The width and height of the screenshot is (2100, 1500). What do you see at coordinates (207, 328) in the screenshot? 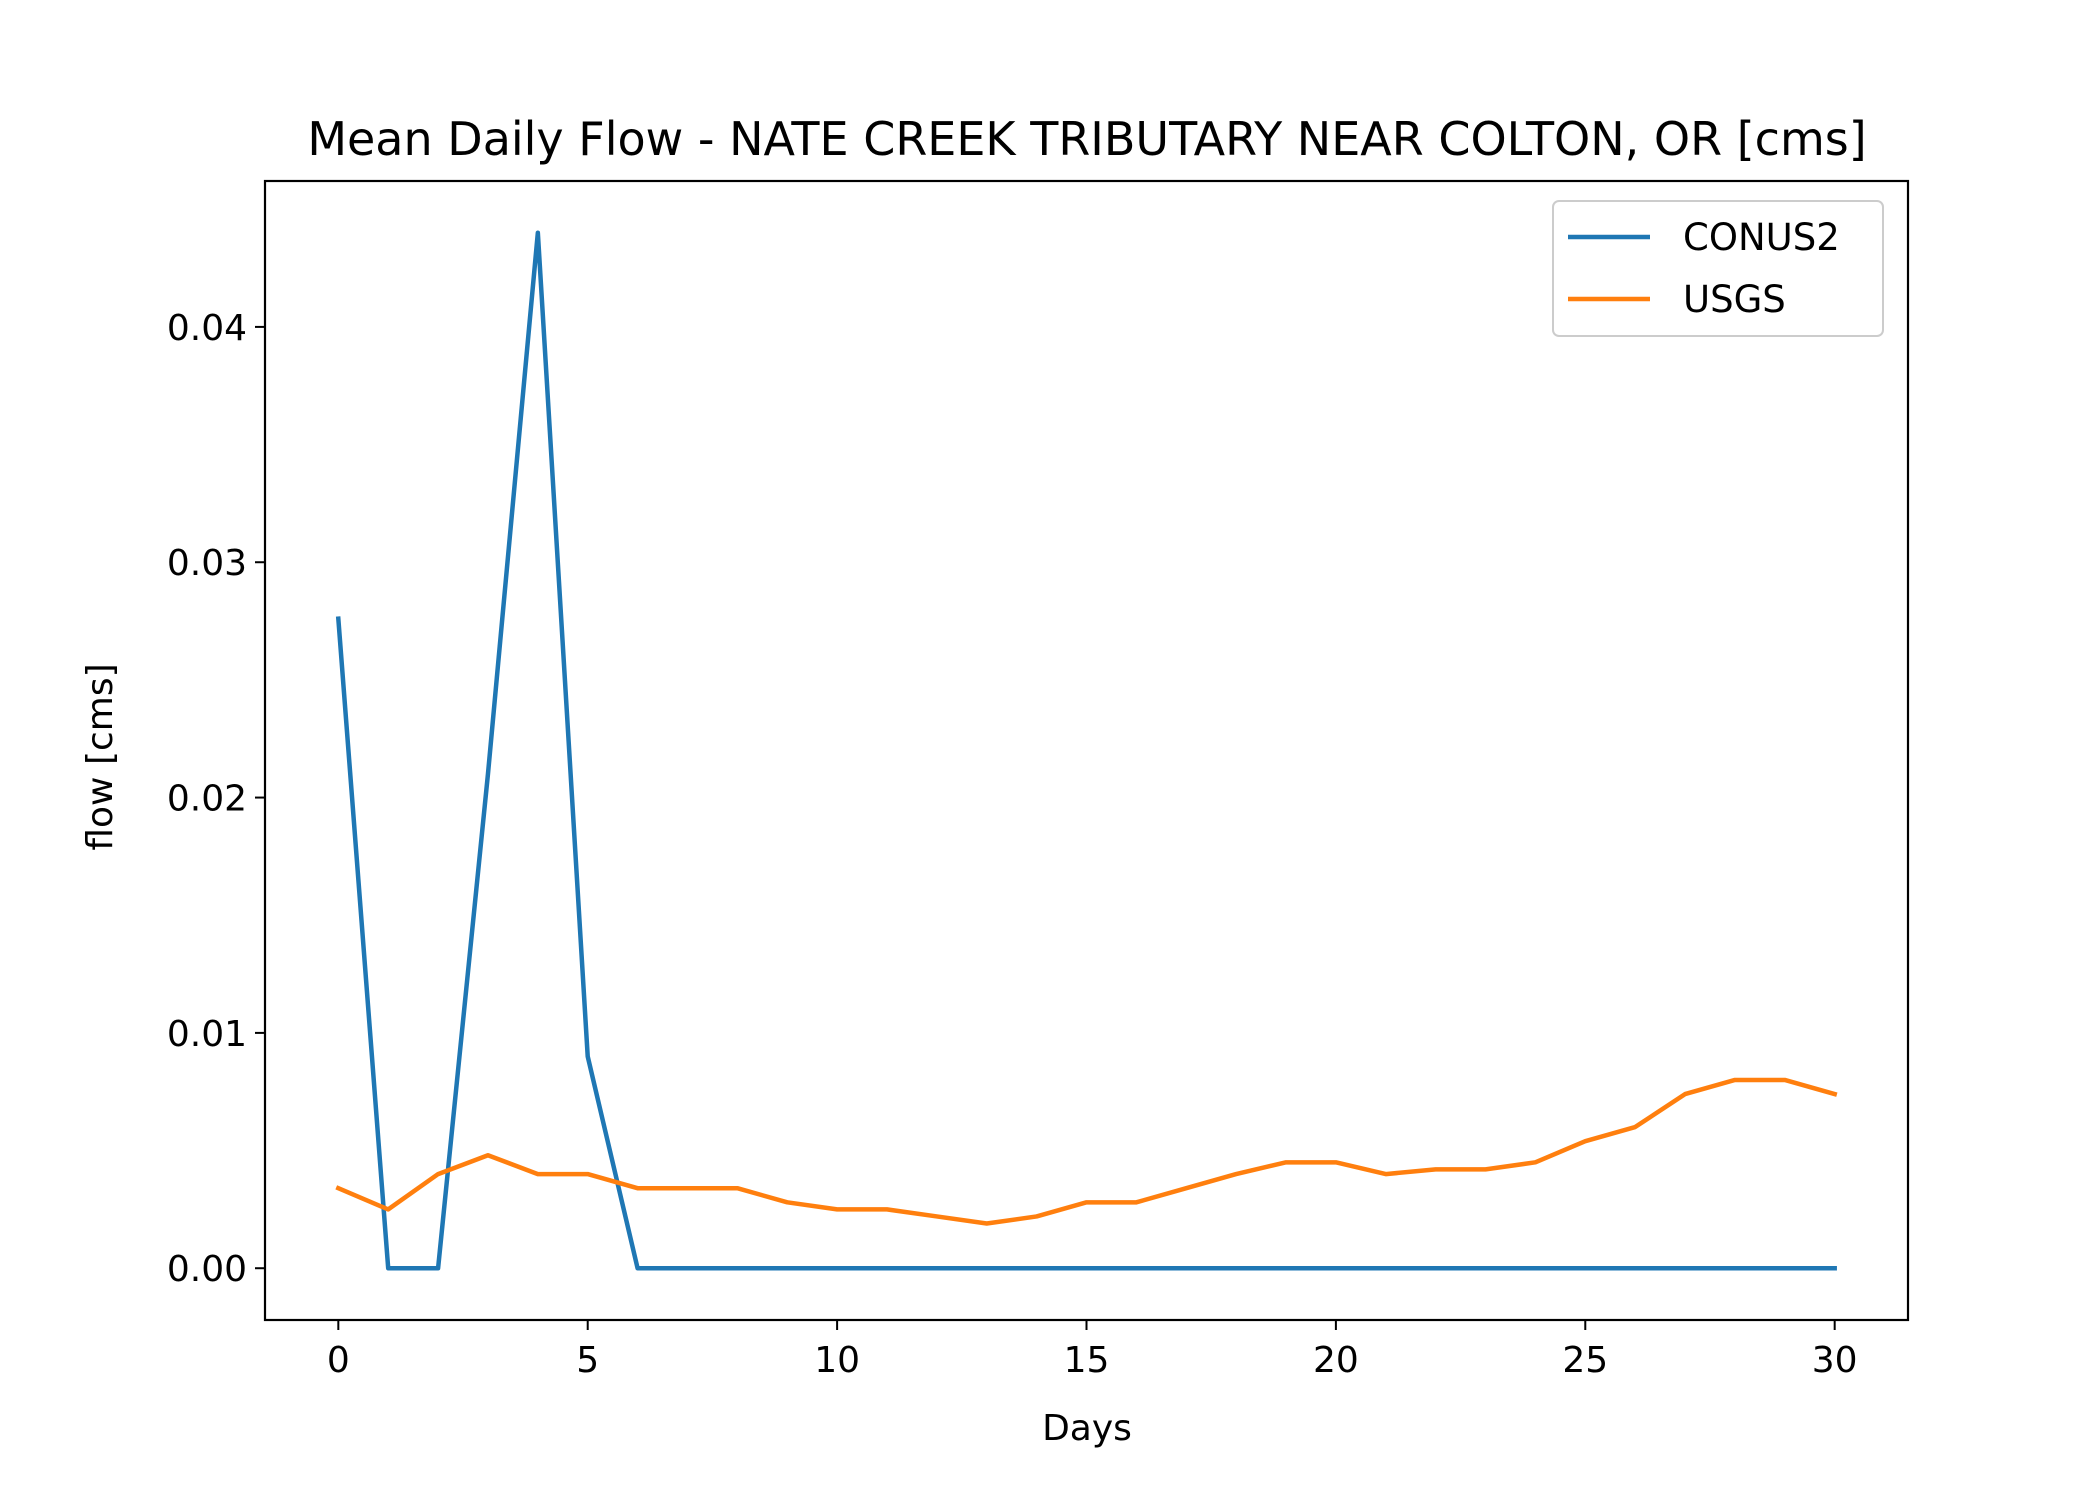
I see `y-tick-label: 0.04` at bounding box center [207, 328].